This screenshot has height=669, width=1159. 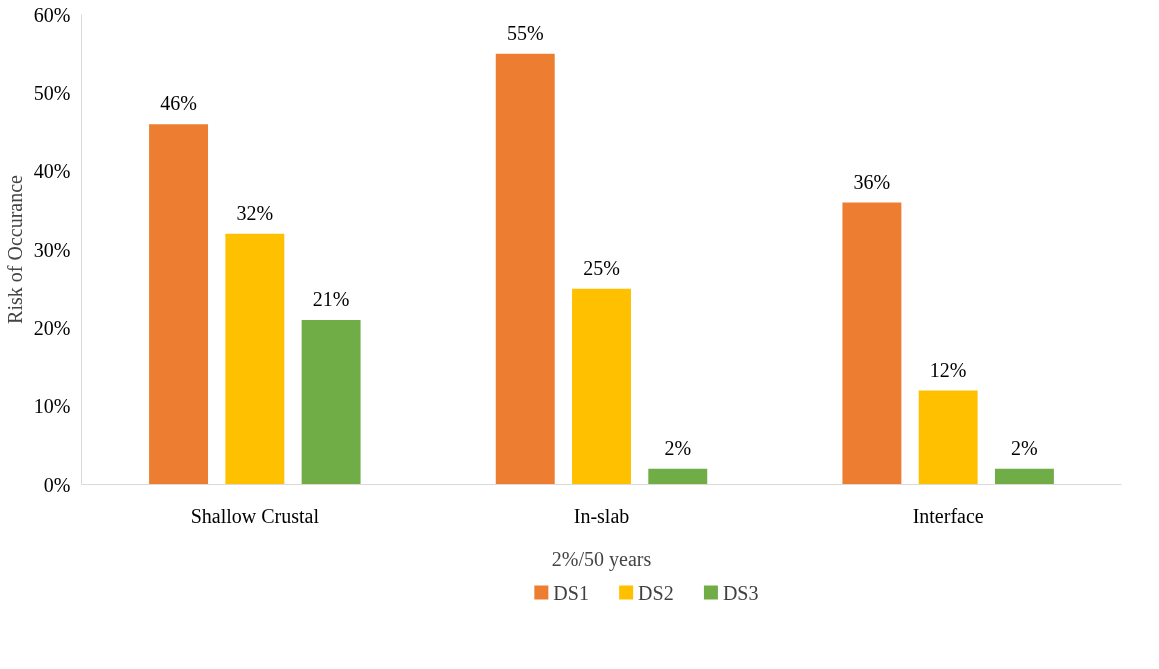 What do you see at coordinates (52, 249) in the screenshot?
I see `y-tick-label: 30%` at bounding box center [52, 249].